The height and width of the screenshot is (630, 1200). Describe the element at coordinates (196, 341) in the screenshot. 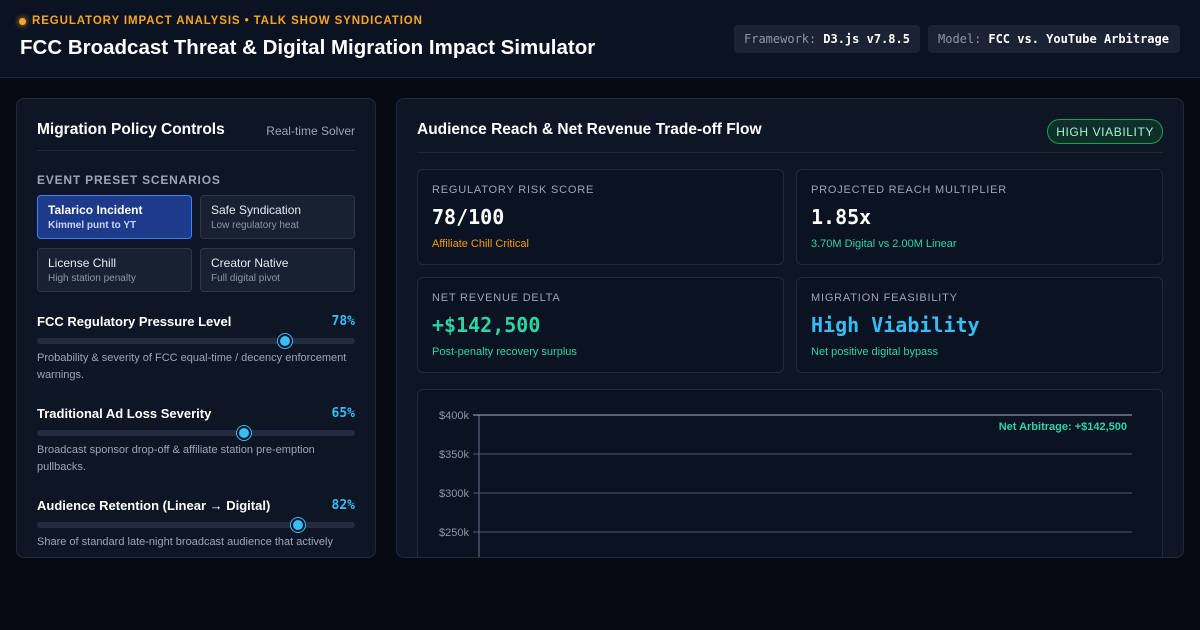

I see `fcc-pressure-slider` at that location.